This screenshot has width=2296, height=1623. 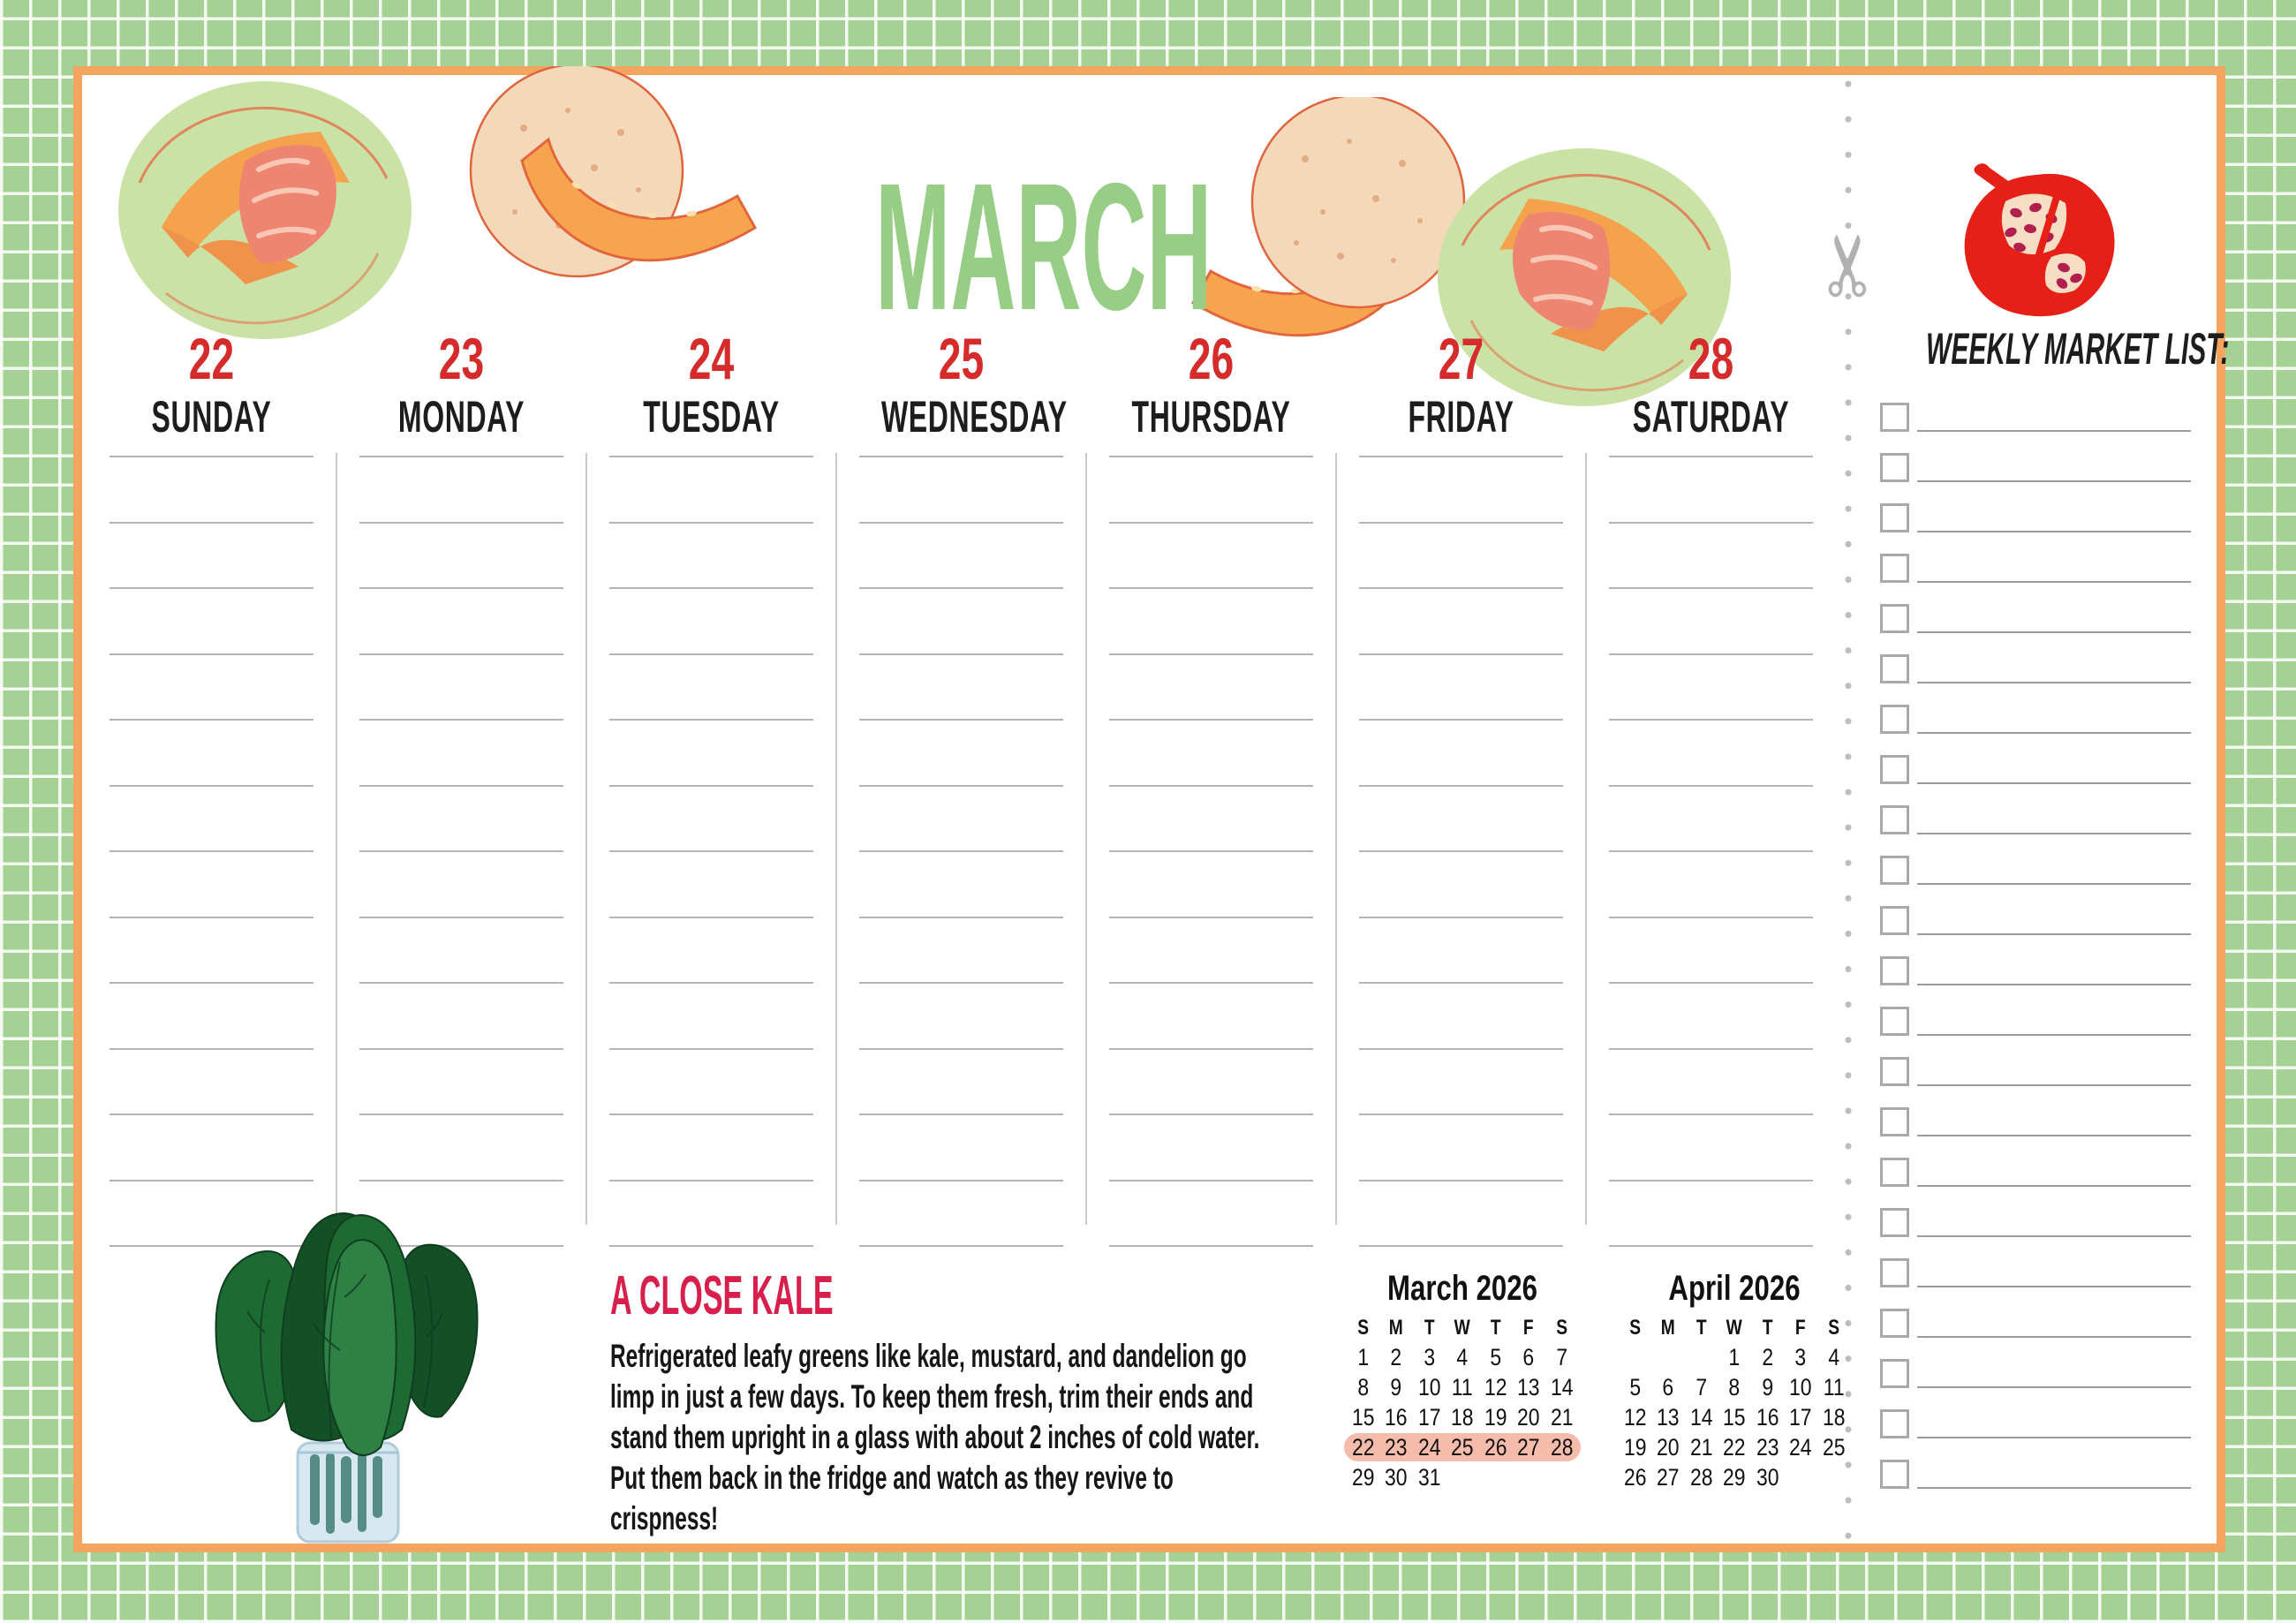 I want to click on calendar-day-letter: M, so click(x=1669, y=1327).